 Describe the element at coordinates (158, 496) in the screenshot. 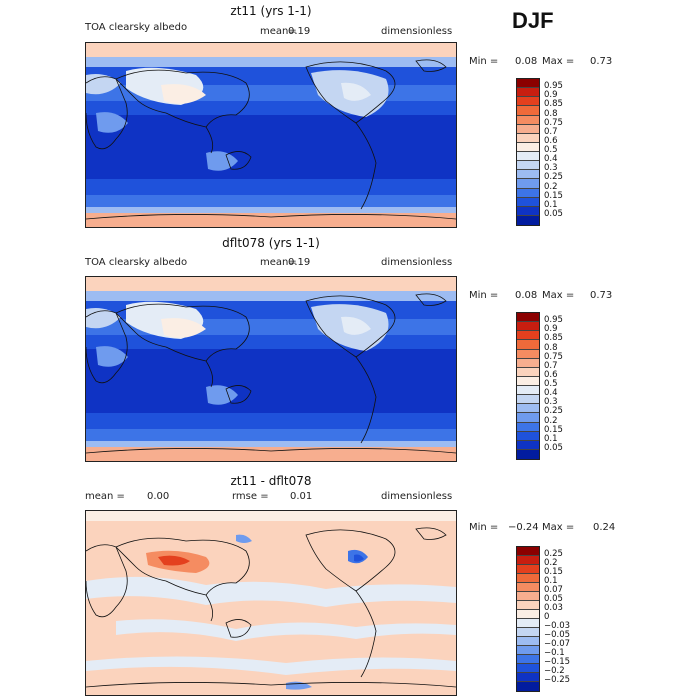

I see `mean-value: 0.00` at that location.